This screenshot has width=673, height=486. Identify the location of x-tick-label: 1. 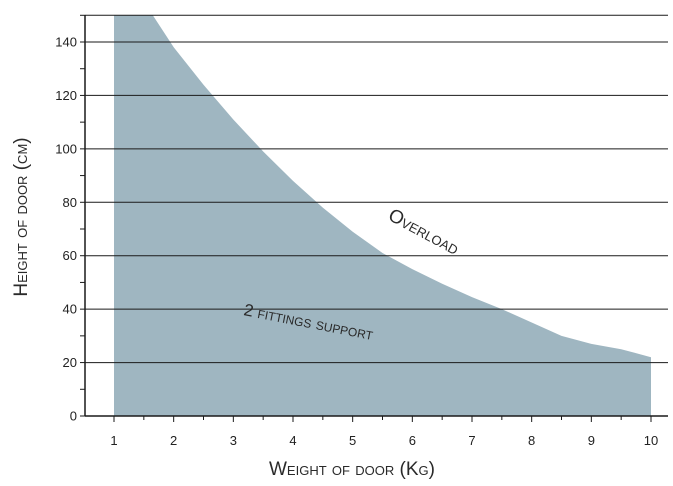
(113, 440).